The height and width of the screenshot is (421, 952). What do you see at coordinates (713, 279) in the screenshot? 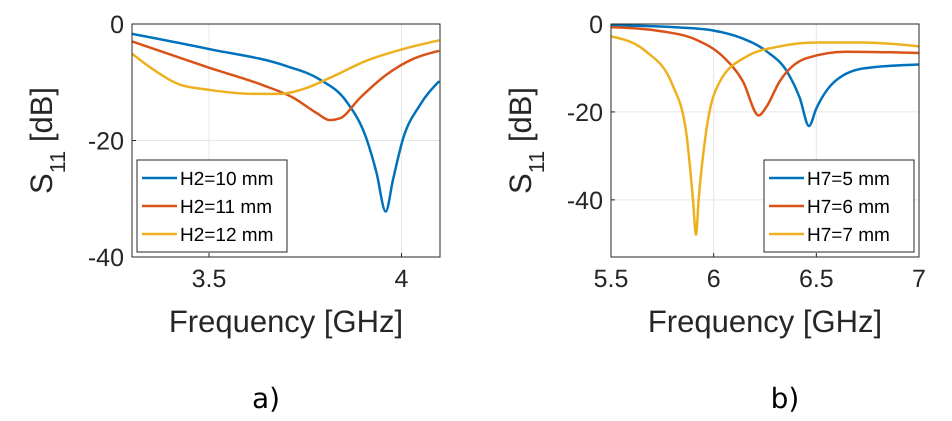
I see `x-tick-label: 6` at bounding box center [713, 279].